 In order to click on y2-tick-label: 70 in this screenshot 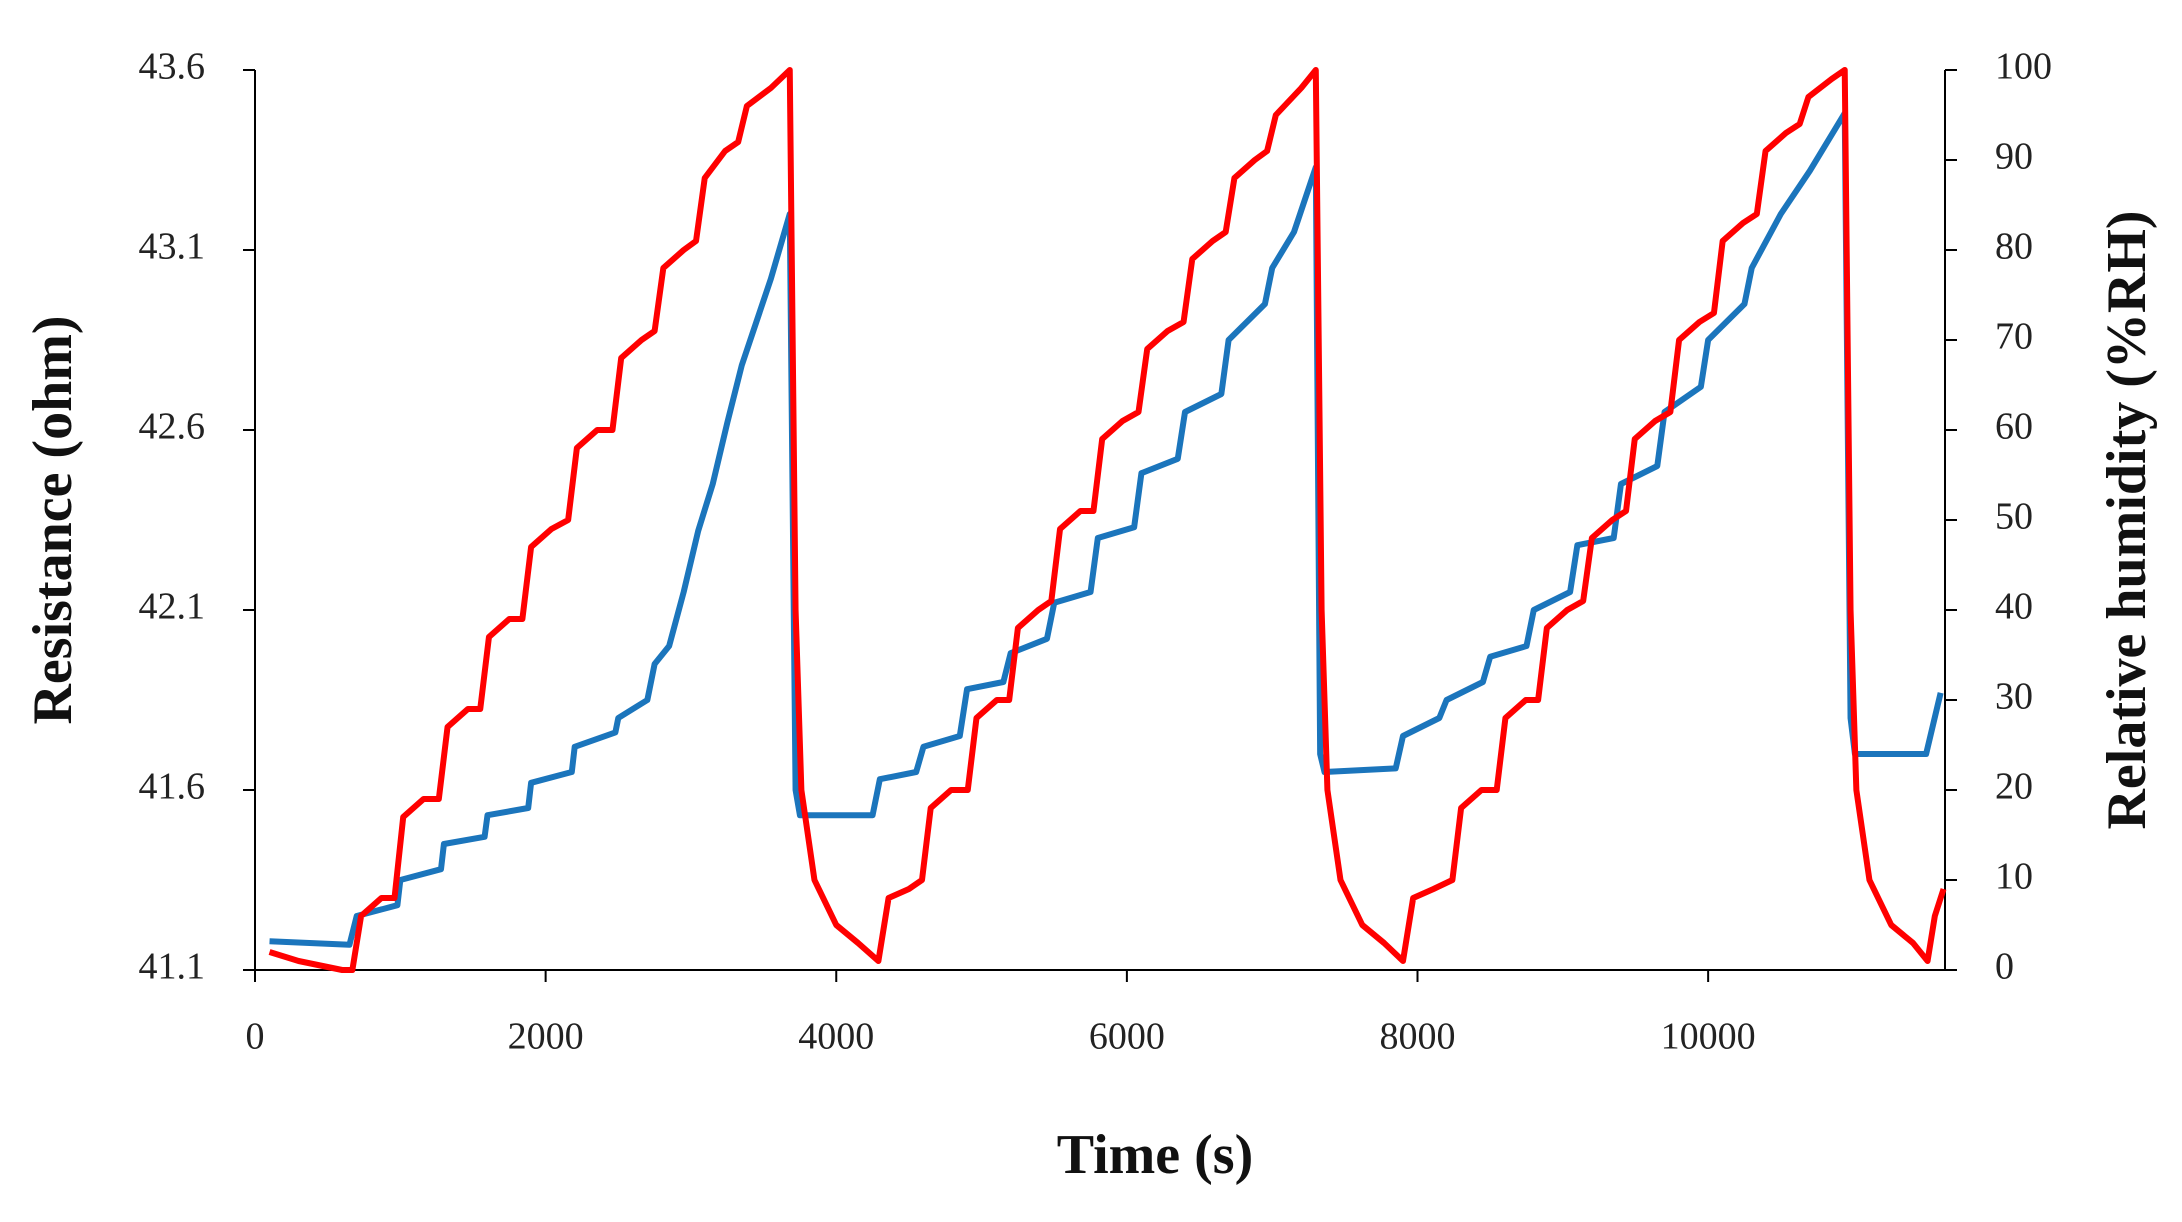, I will do `click(2014, 337)`.